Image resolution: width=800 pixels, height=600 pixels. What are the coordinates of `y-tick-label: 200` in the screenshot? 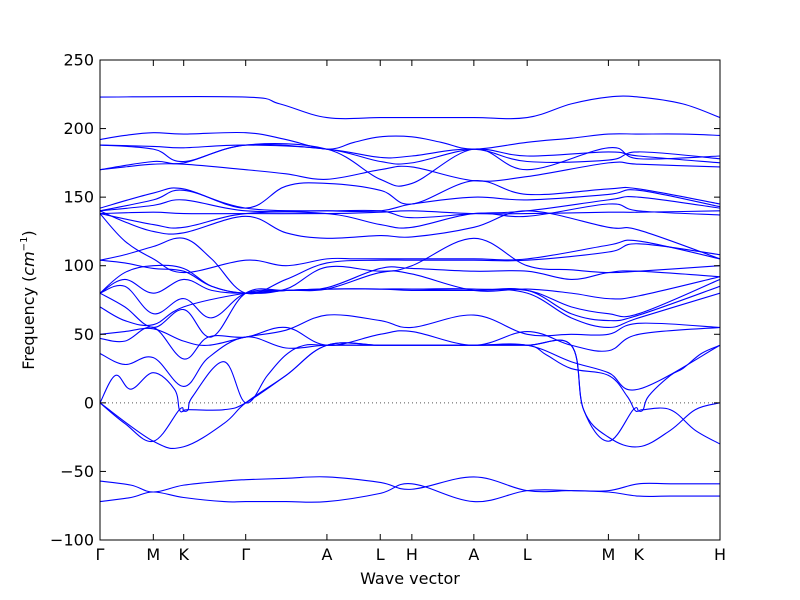 It's located at (78, 128).